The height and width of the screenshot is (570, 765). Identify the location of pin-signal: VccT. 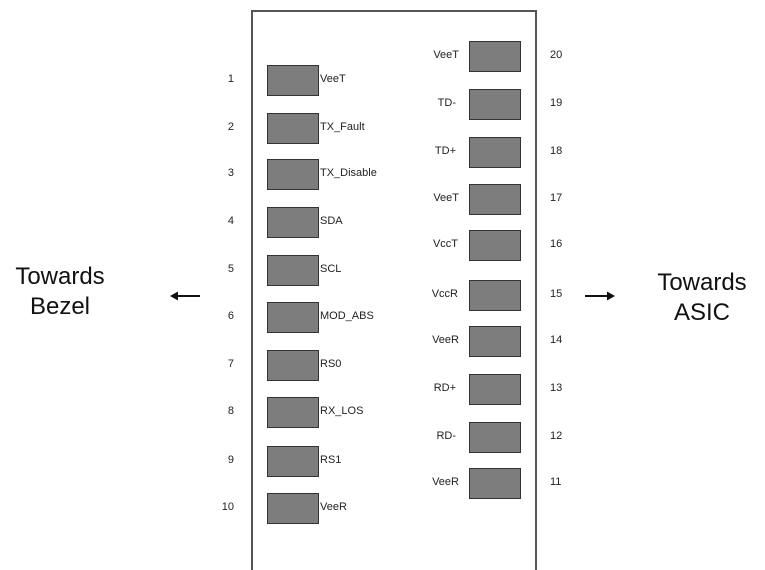
(445, 244).